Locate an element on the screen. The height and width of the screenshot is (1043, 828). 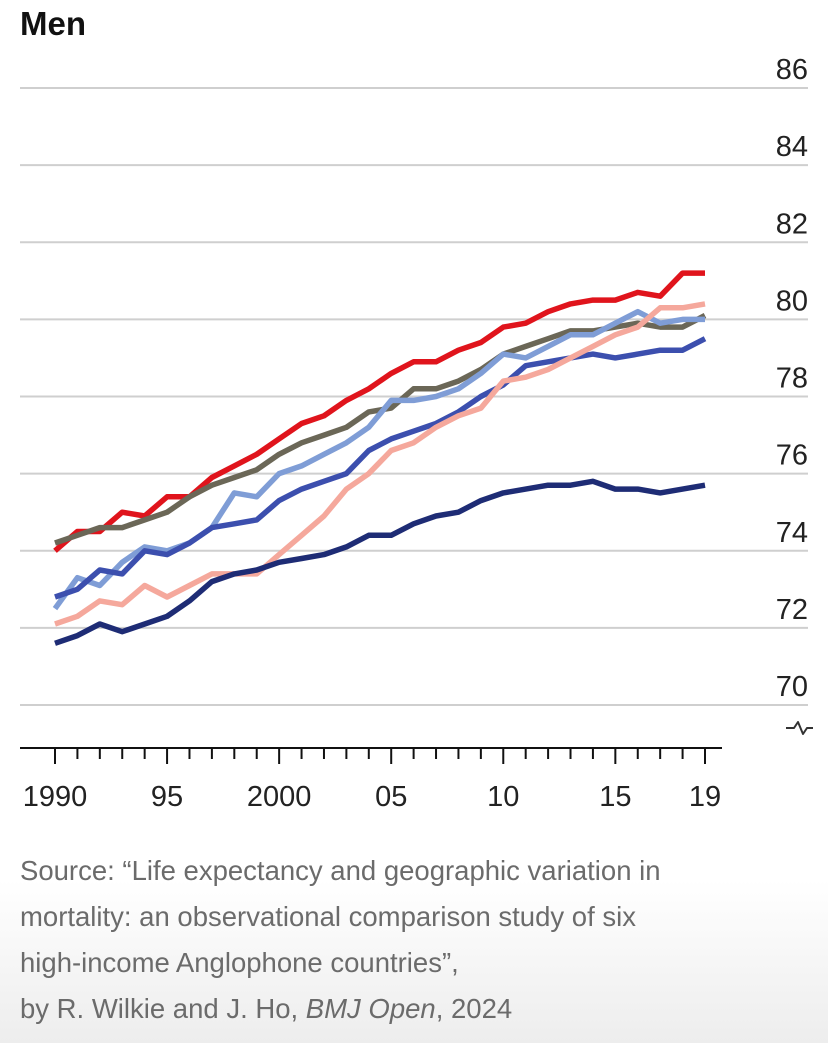
y-tick-label-74: 74 is located at coordinates (792, 533).